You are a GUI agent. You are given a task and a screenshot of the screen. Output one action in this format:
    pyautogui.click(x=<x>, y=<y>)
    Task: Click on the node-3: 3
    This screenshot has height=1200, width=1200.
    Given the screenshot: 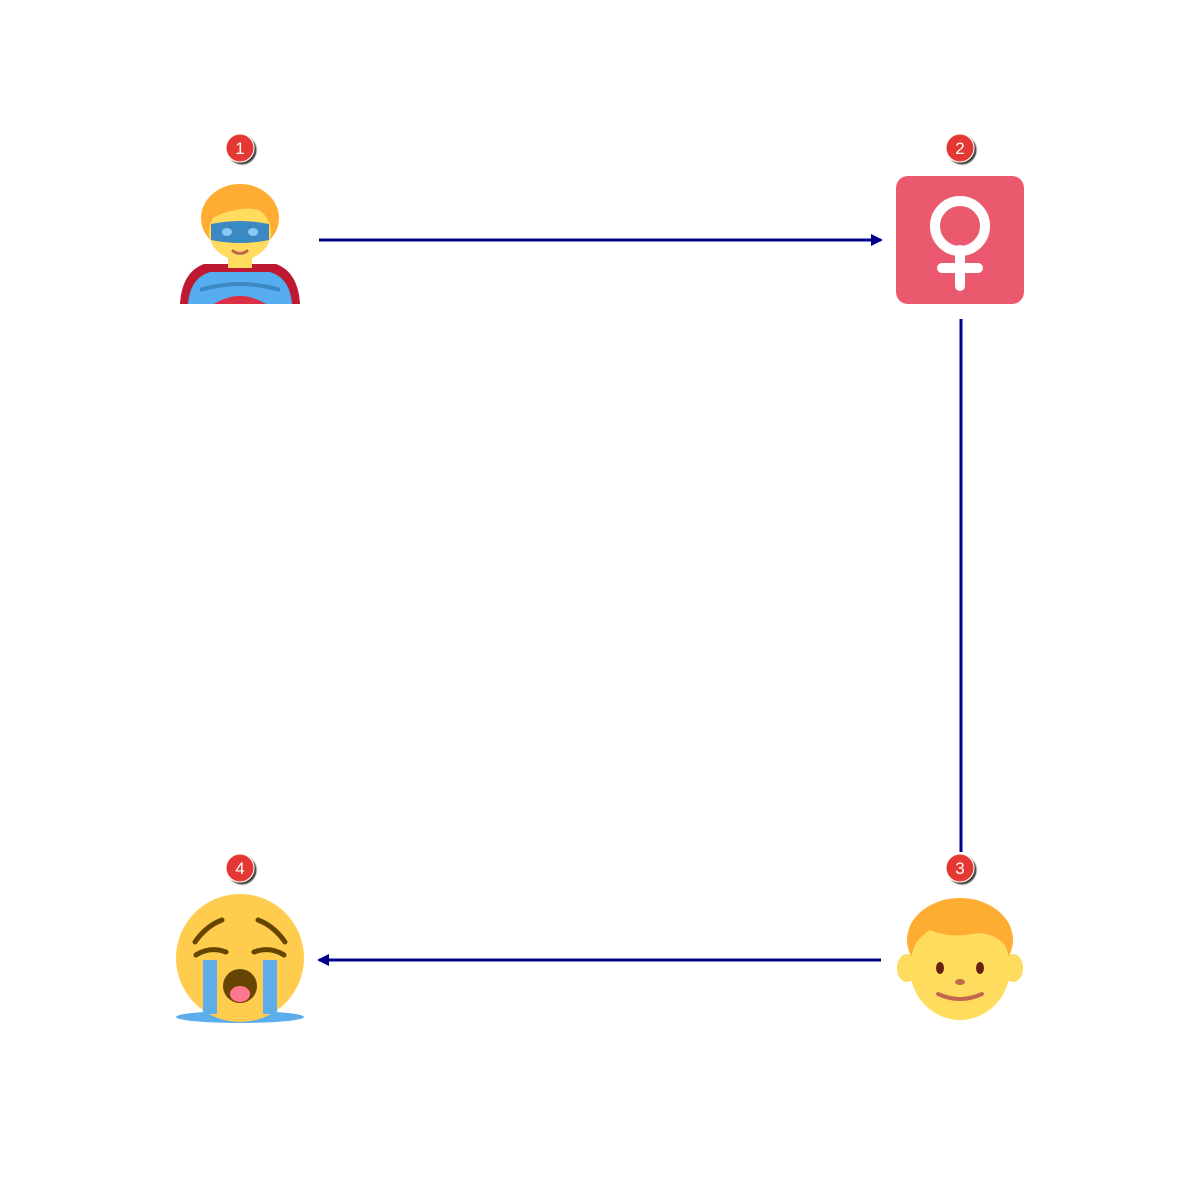 What is the action you would take?
    pyautogui.click(x=960, y=936)
    